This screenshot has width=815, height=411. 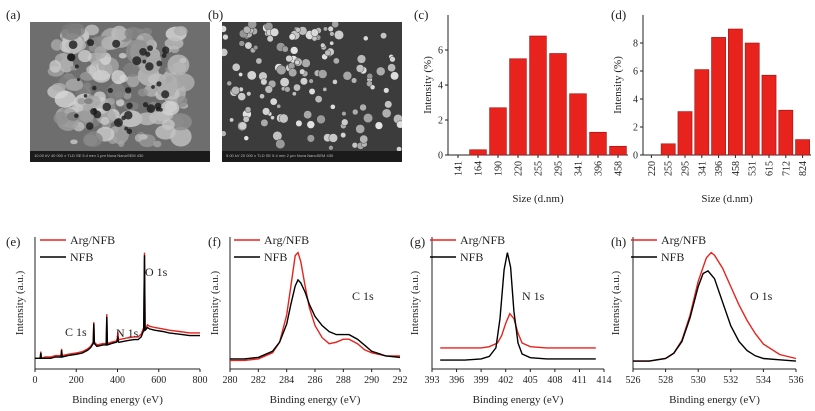 What do you see at coordinates (635, 156) in the screenshot?
I see `y-tick-label: 0` at bounding box center [635, 156].